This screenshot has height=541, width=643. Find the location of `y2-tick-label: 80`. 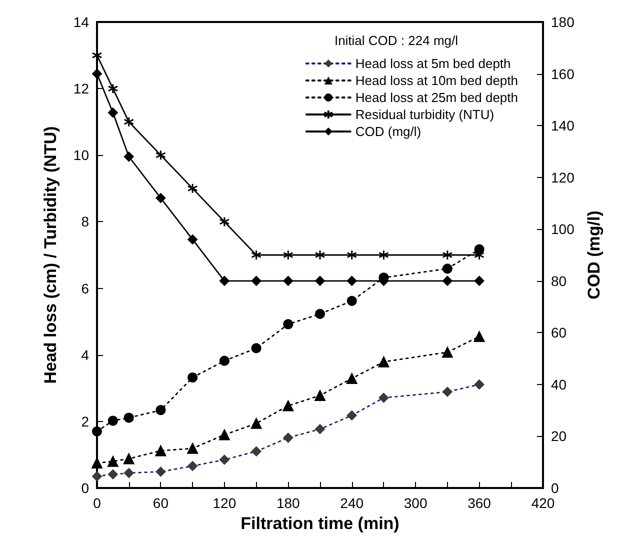

y2-tick-label: 80 is located at coordinates (559, 280).